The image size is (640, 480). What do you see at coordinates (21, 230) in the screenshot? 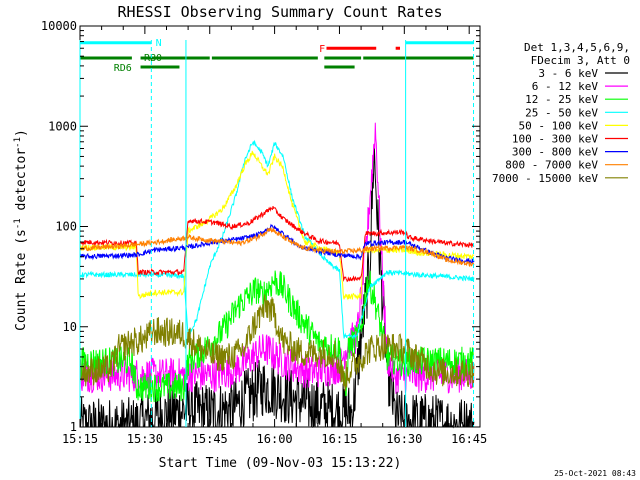
I see `y-axis-label: Count Rate (s-1 detector-1)` at bounding box center [21, 230].